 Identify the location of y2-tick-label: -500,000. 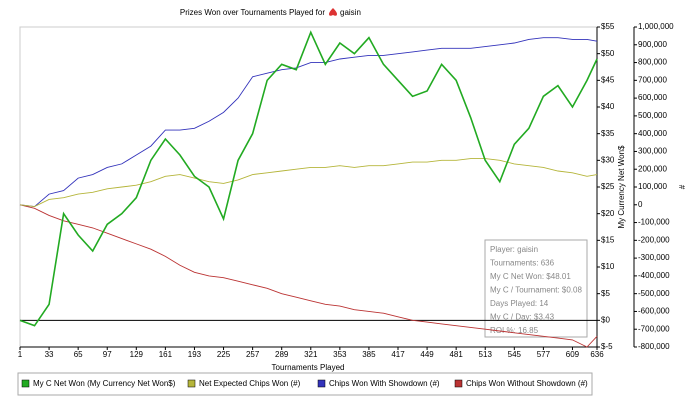
(654, 293).